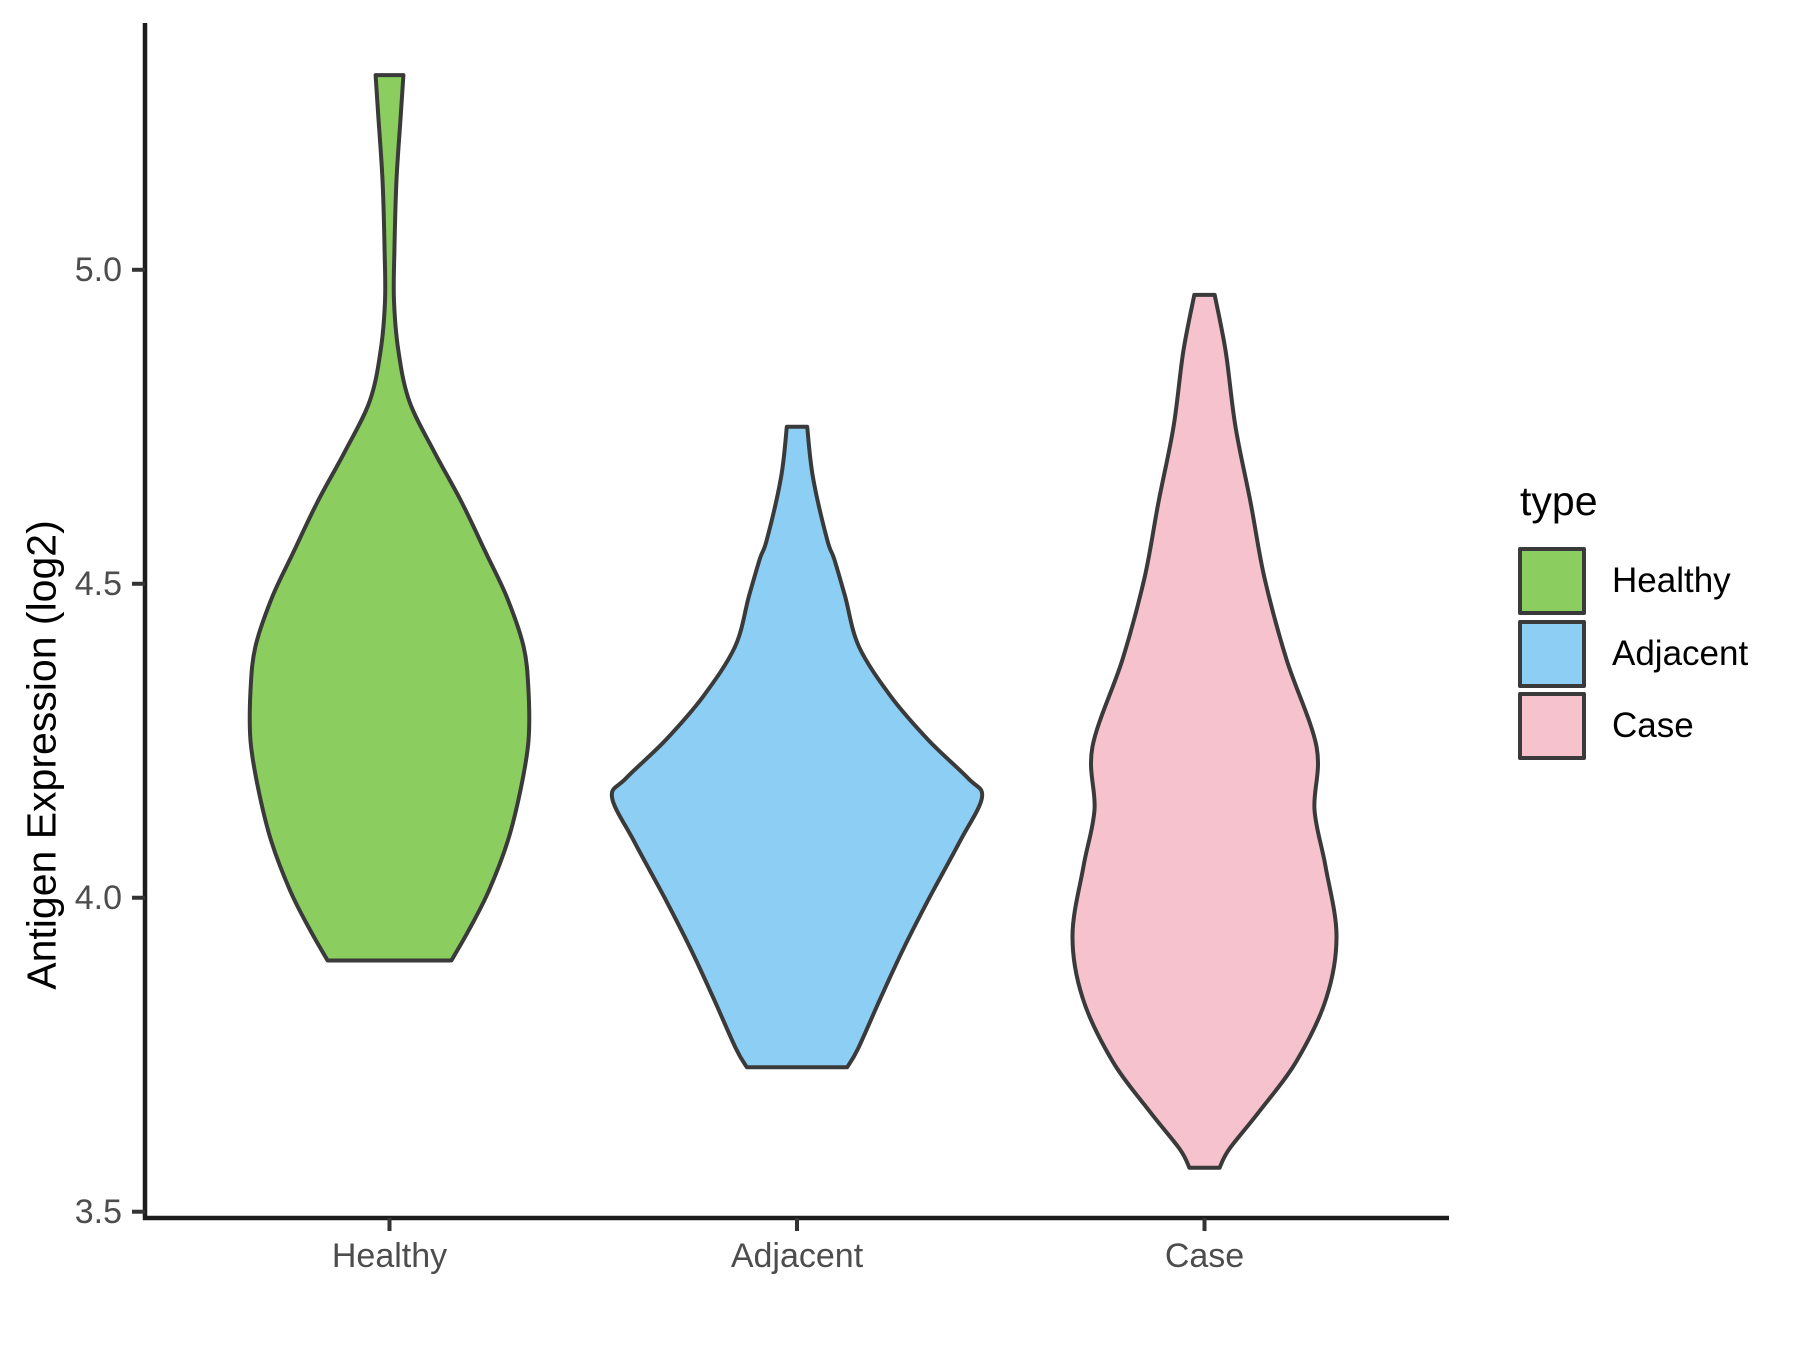  I want to click on legend-entry-healthy: Healthy, so click(1624, 581).